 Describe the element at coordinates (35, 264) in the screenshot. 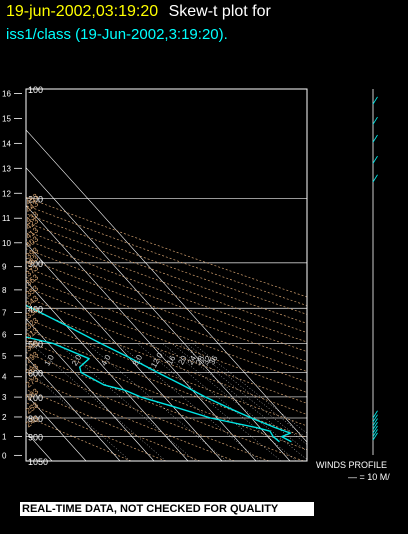

I see `pressure-tick-label: 300` at that location.